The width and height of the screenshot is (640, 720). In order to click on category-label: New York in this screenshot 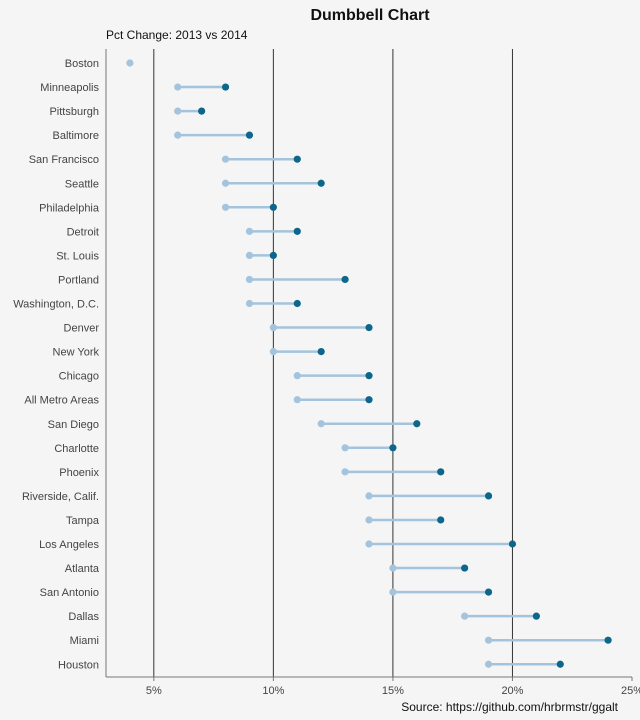, I will do `click(76, 353)`.